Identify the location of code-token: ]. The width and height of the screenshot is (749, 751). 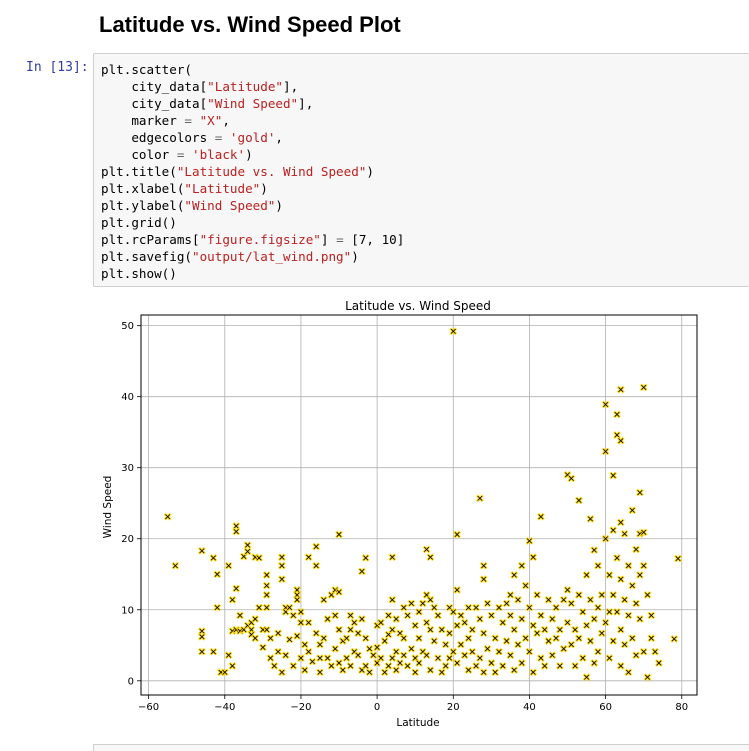
(328, 239).